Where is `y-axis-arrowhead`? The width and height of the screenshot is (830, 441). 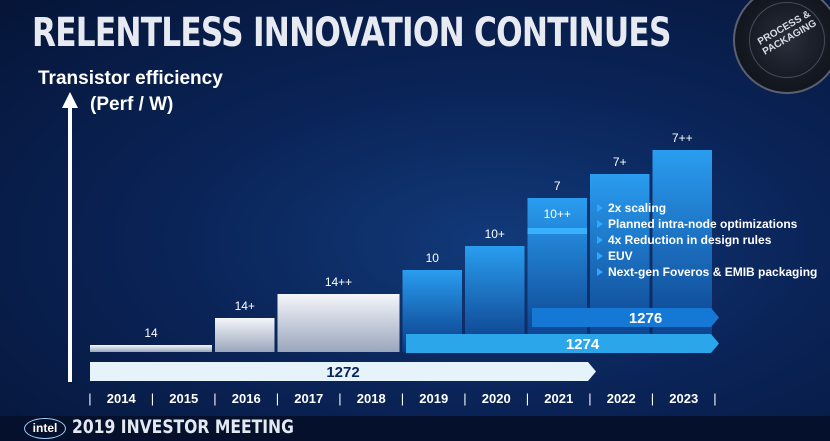 y-axis-arrowhead is located at coordinates (70, 100).